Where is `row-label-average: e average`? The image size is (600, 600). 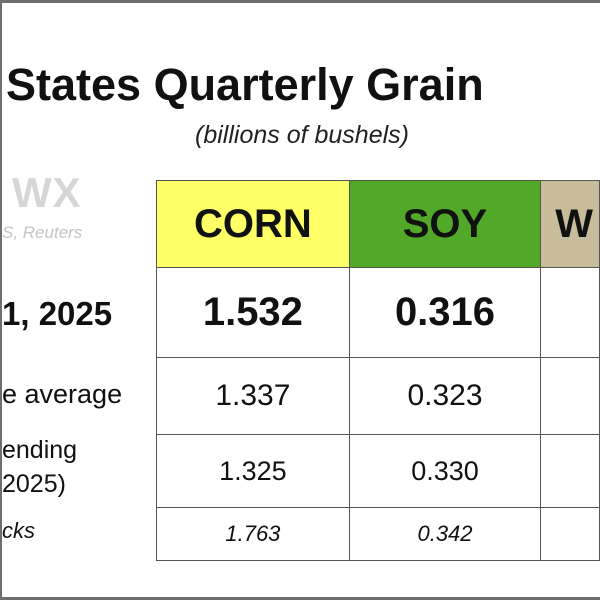
row-label-average: e average is located at coordinates (62, 394).